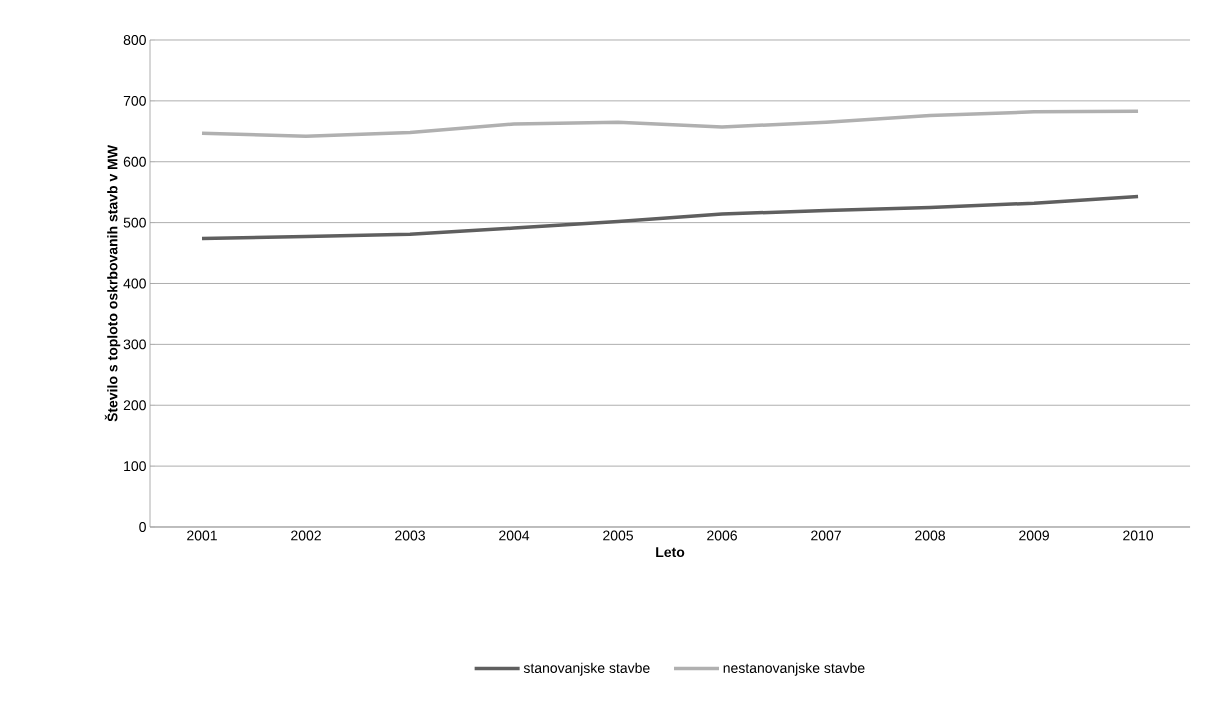 The width and height of the screenshot is (1206, 717). I want to click on y-axis-title: Število s toploto oskrbovanih stavb v MW, so click(112, 283).